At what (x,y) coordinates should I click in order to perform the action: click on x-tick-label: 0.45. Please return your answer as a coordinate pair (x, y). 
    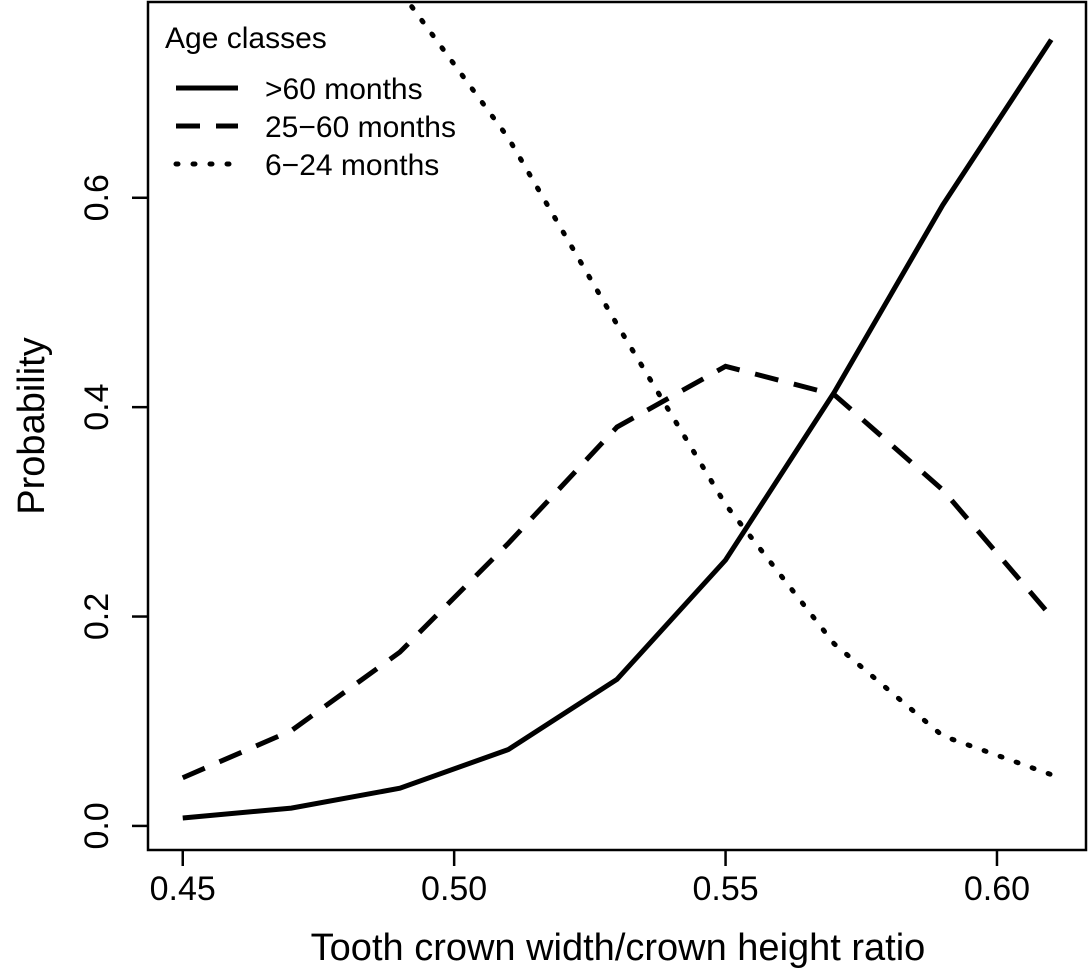
    Looking at the image, I should click on (183, 889).